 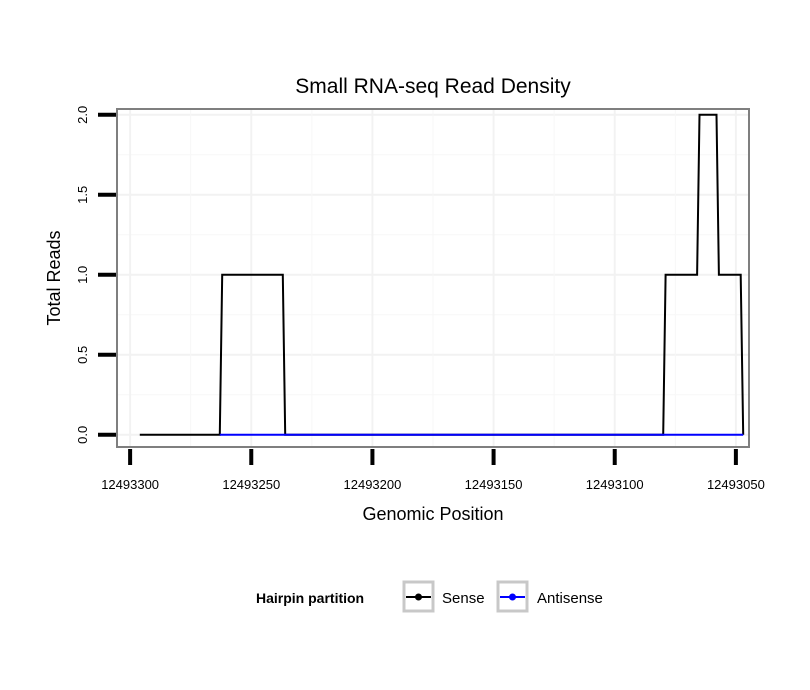 I want to click on chart-title: Small RNA-seq Read Density, so click(x=433, y=86).